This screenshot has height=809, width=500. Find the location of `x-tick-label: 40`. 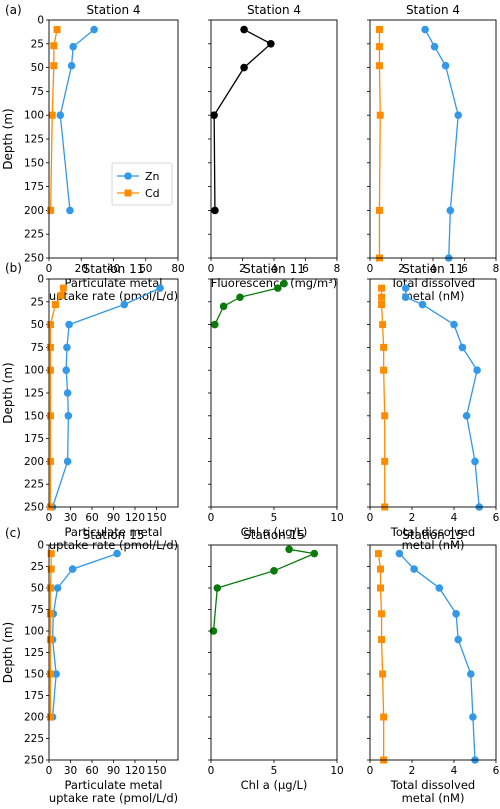

x-tick-label: 40 is located at coordinates (113, 269).